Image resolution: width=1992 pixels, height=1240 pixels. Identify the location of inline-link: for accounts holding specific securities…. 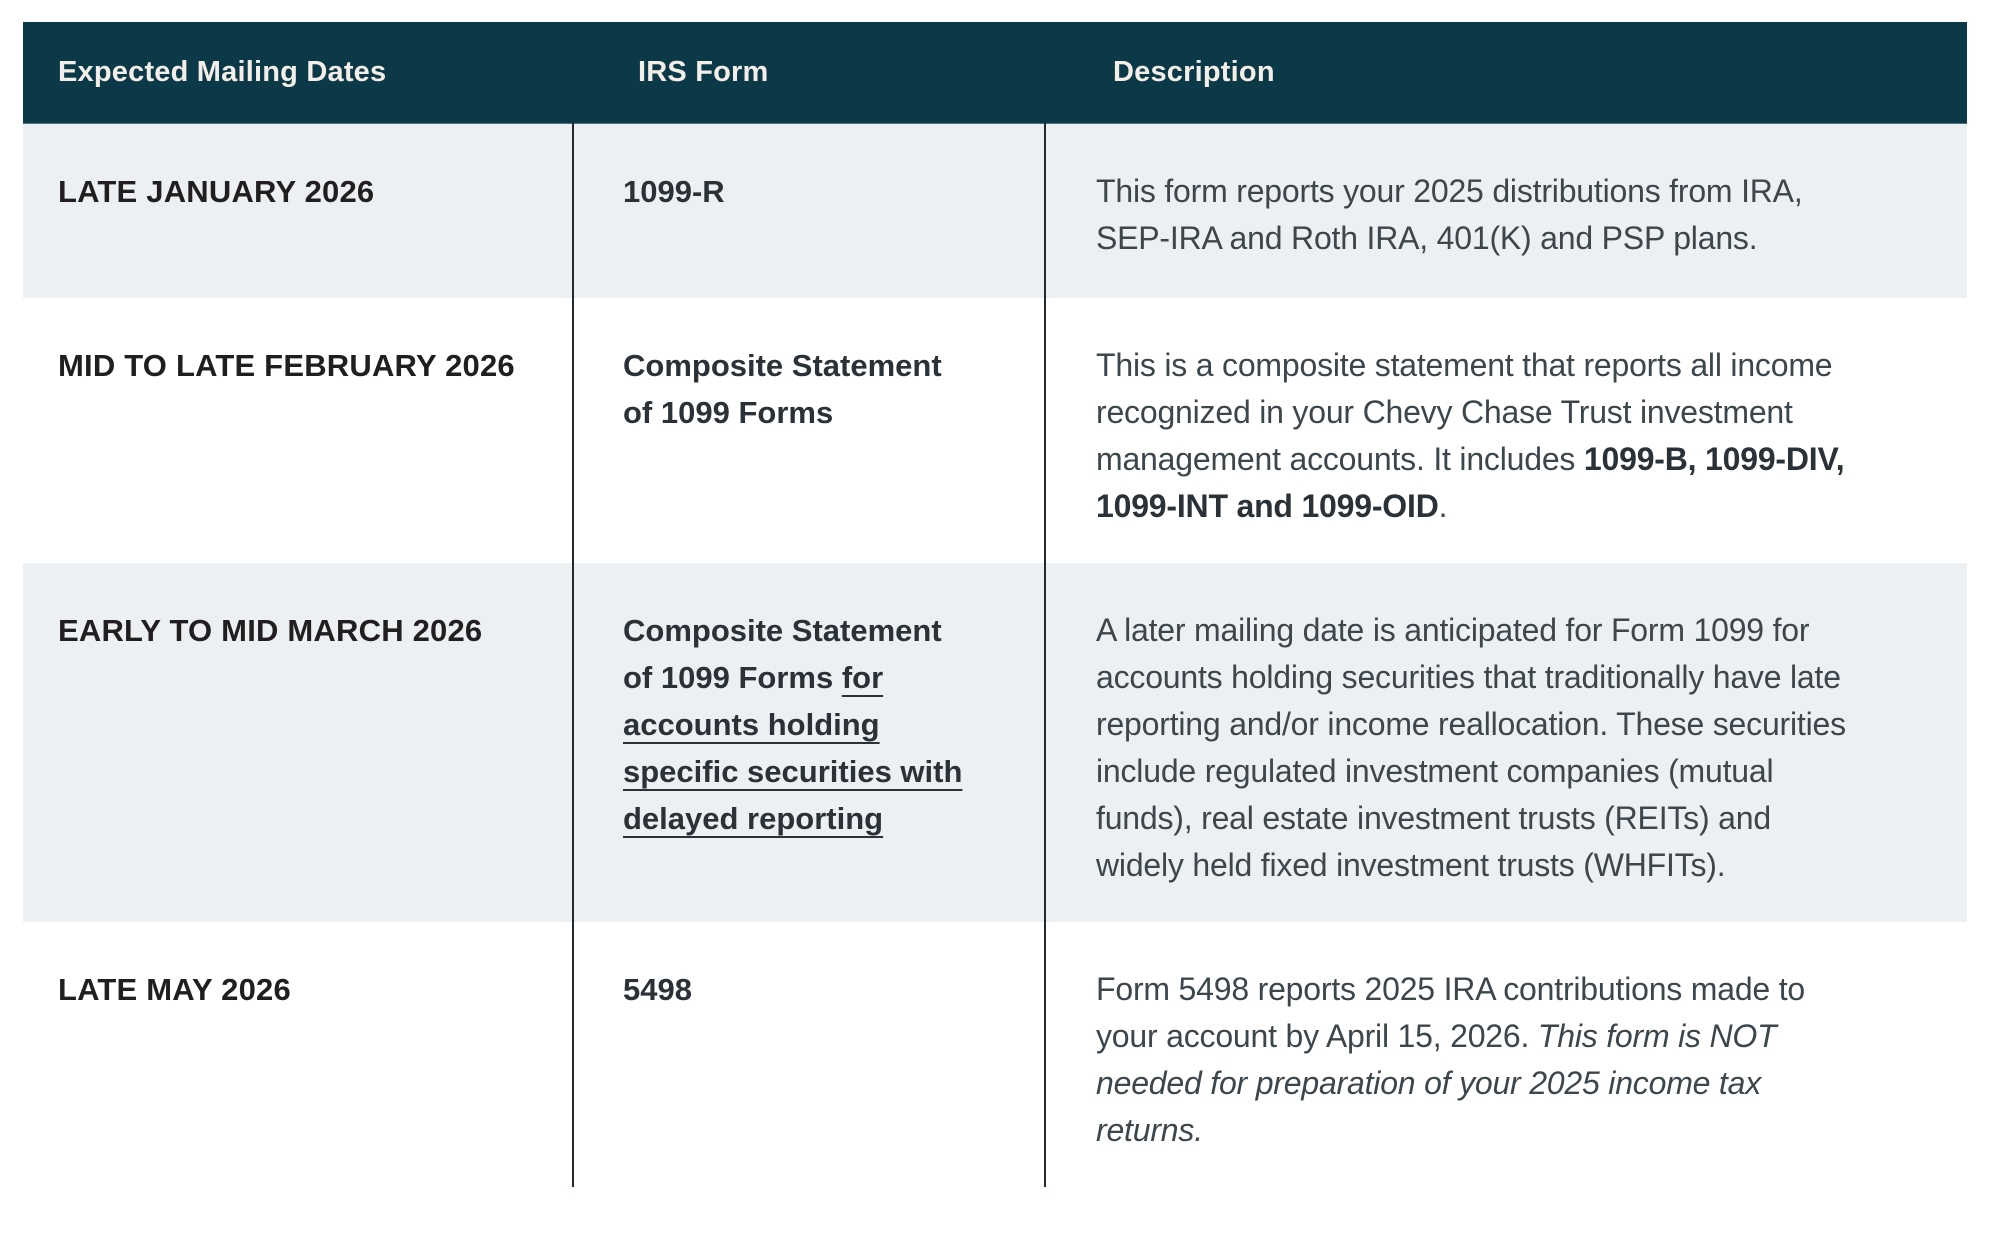
(793, 748).